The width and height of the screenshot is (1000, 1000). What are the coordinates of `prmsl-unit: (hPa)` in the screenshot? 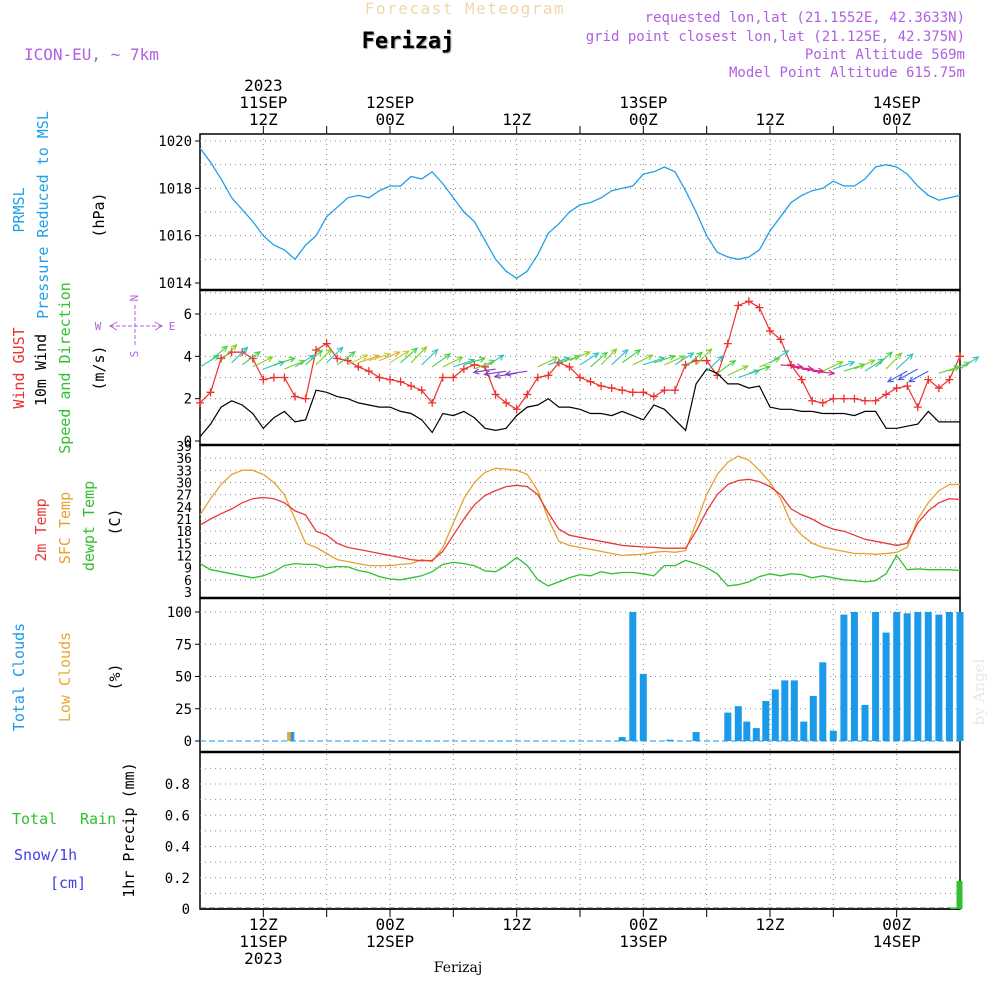 It's located at (99, 214).